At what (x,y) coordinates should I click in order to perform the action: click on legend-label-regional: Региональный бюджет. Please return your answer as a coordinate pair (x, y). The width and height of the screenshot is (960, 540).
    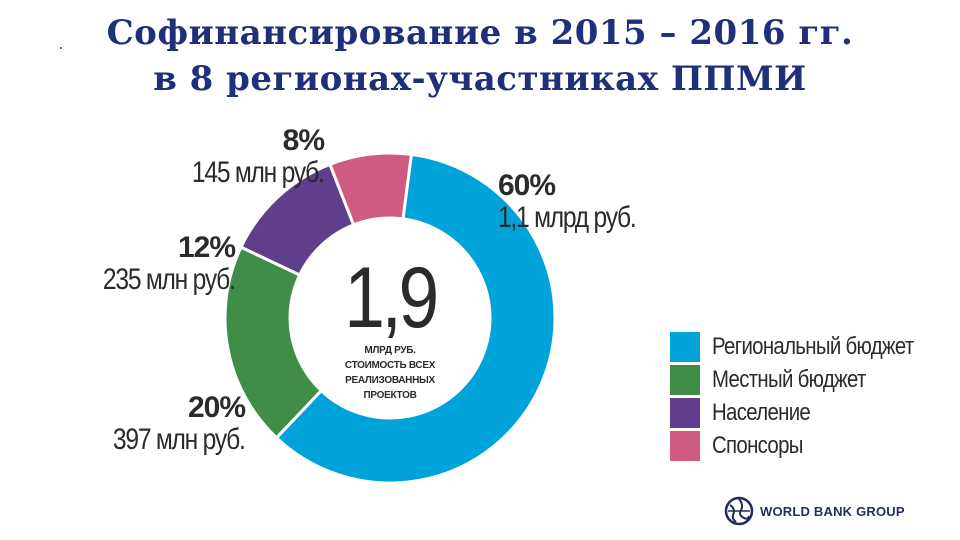
    Looking at the image, I should click on (813, 346).